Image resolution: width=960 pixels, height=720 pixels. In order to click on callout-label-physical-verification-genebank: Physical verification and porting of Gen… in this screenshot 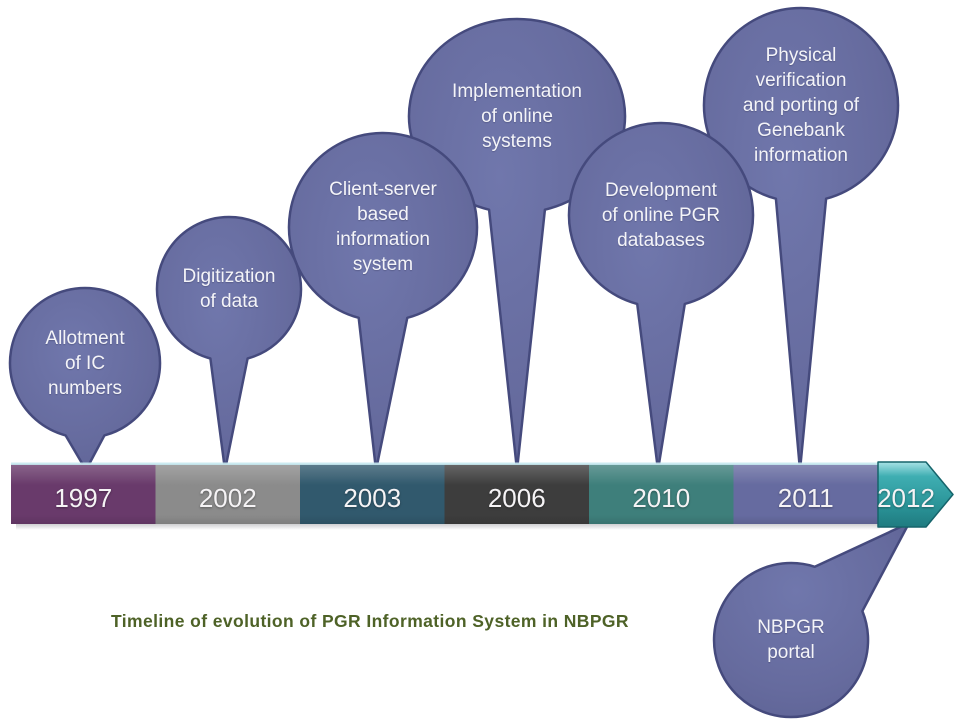, I will do `click(801, 105)`.